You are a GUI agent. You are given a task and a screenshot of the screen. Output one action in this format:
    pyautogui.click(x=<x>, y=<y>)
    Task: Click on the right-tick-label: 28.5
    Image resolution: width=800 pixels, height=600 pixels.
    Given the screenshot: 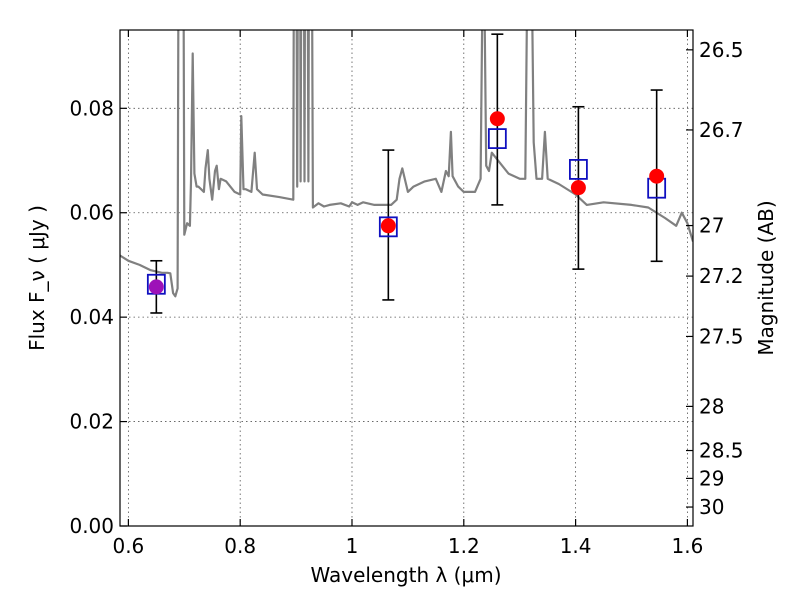 What is the action you would take?
    pyautogui.click(x=721, y=451)
    